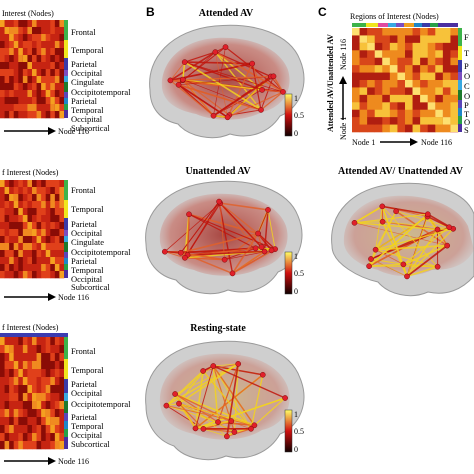 The image size is (474, 474). I want to click on roi-label: T, so click(467, 114).